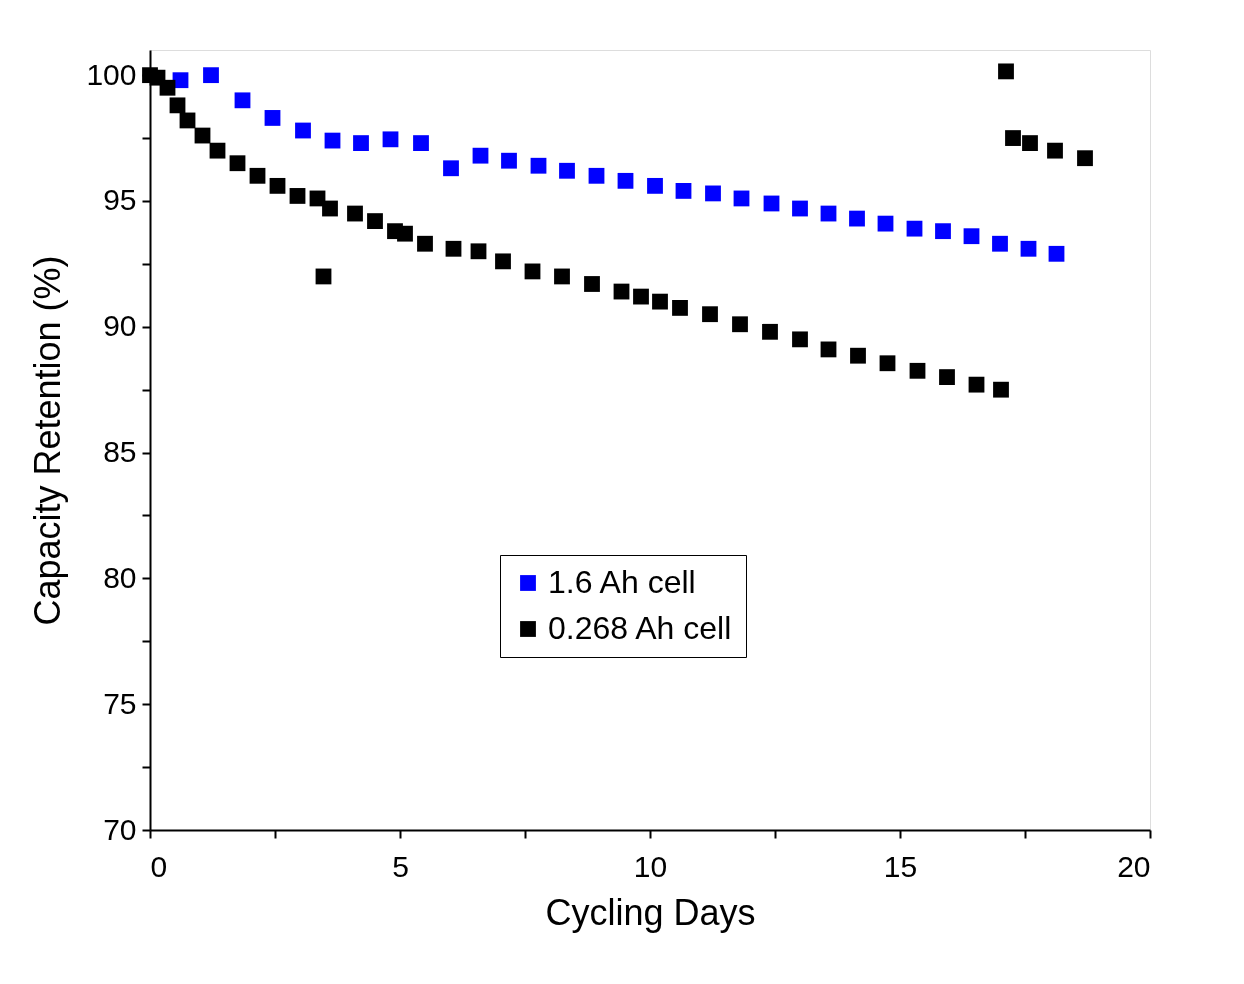 This screenshot has height=984, width=1244. I want to click on y-tick-label: 100, so click(111, 74).